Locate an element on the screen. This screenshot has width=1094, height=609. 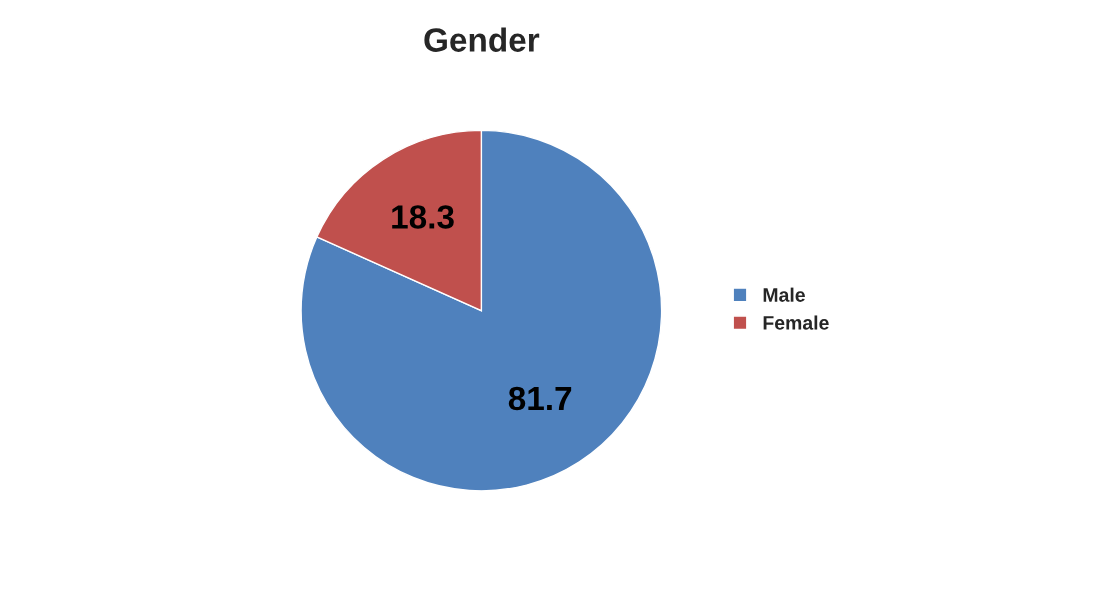
legend-label: Female is located at coordinates (796, 322).